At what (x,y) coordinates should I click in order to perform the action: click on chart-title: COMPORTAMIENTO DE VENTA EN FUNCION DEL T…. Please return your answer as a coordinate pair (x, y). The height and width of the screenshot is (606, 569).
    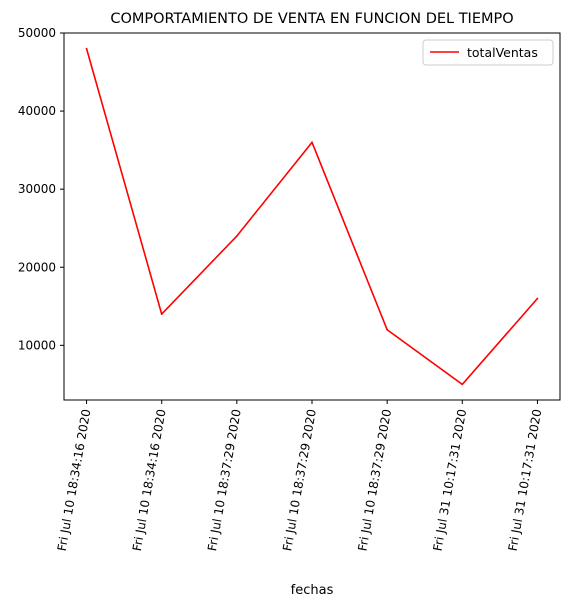
    Looking at the image, I should click on (311, 19).